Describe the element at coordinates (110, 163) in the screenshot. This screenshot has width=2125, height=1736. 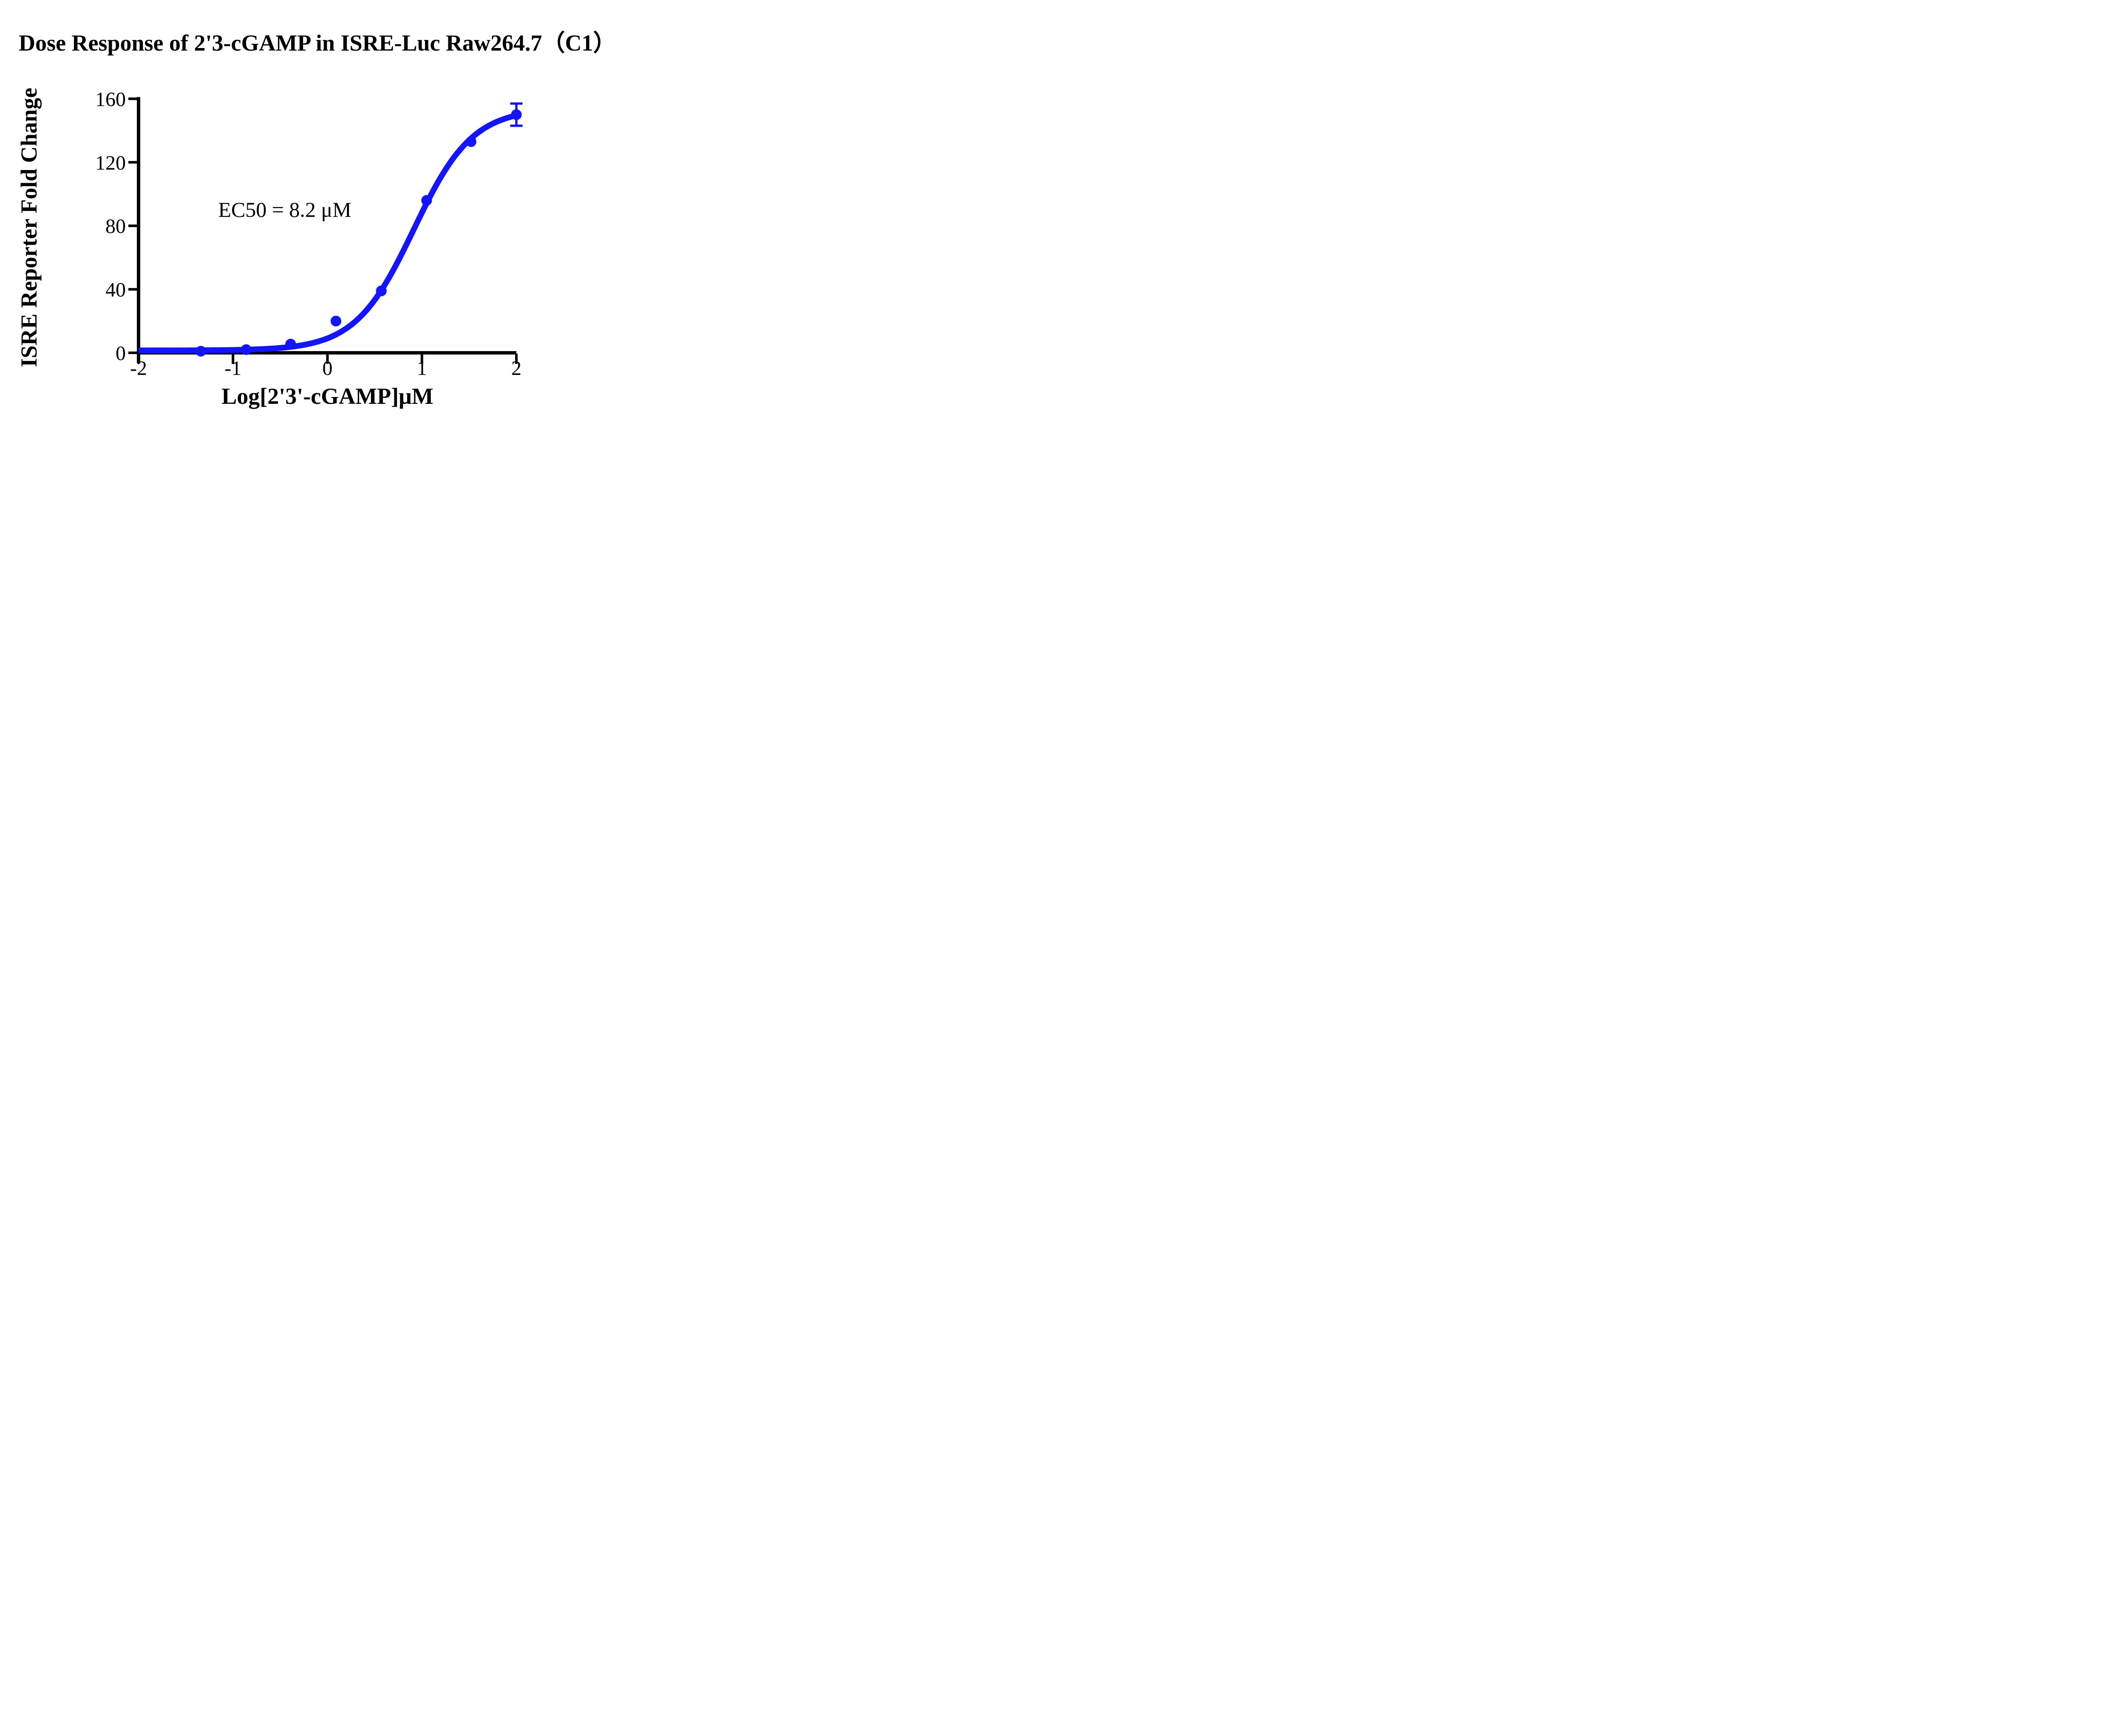
I see `y-tick-label: 120` at that location.